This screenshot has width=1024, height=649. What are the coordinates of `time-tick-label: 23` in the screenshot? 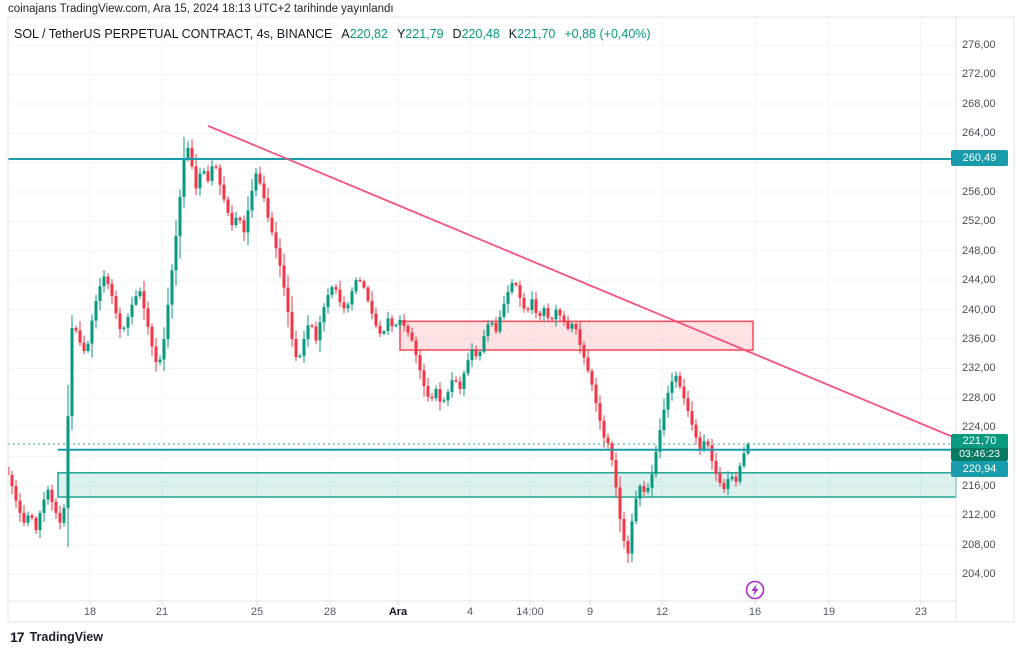 It's located at (921, 612).